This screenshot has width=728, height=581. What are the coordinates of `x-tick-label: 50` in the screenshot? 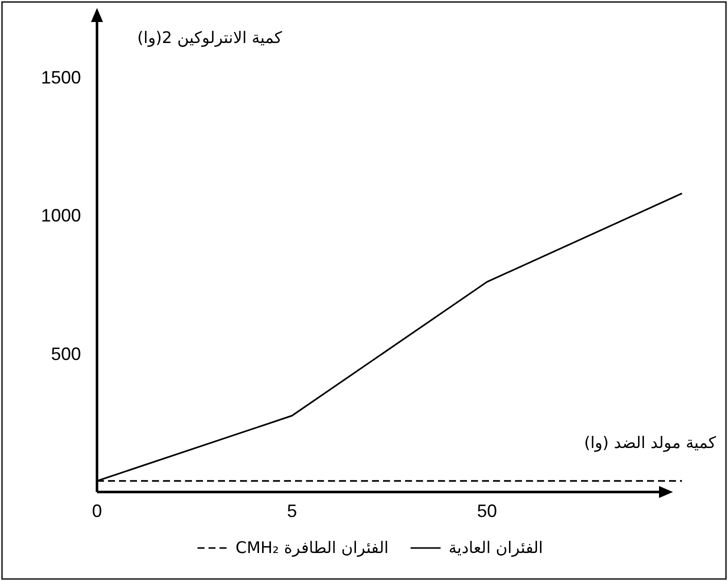 It's located at (487, 511).